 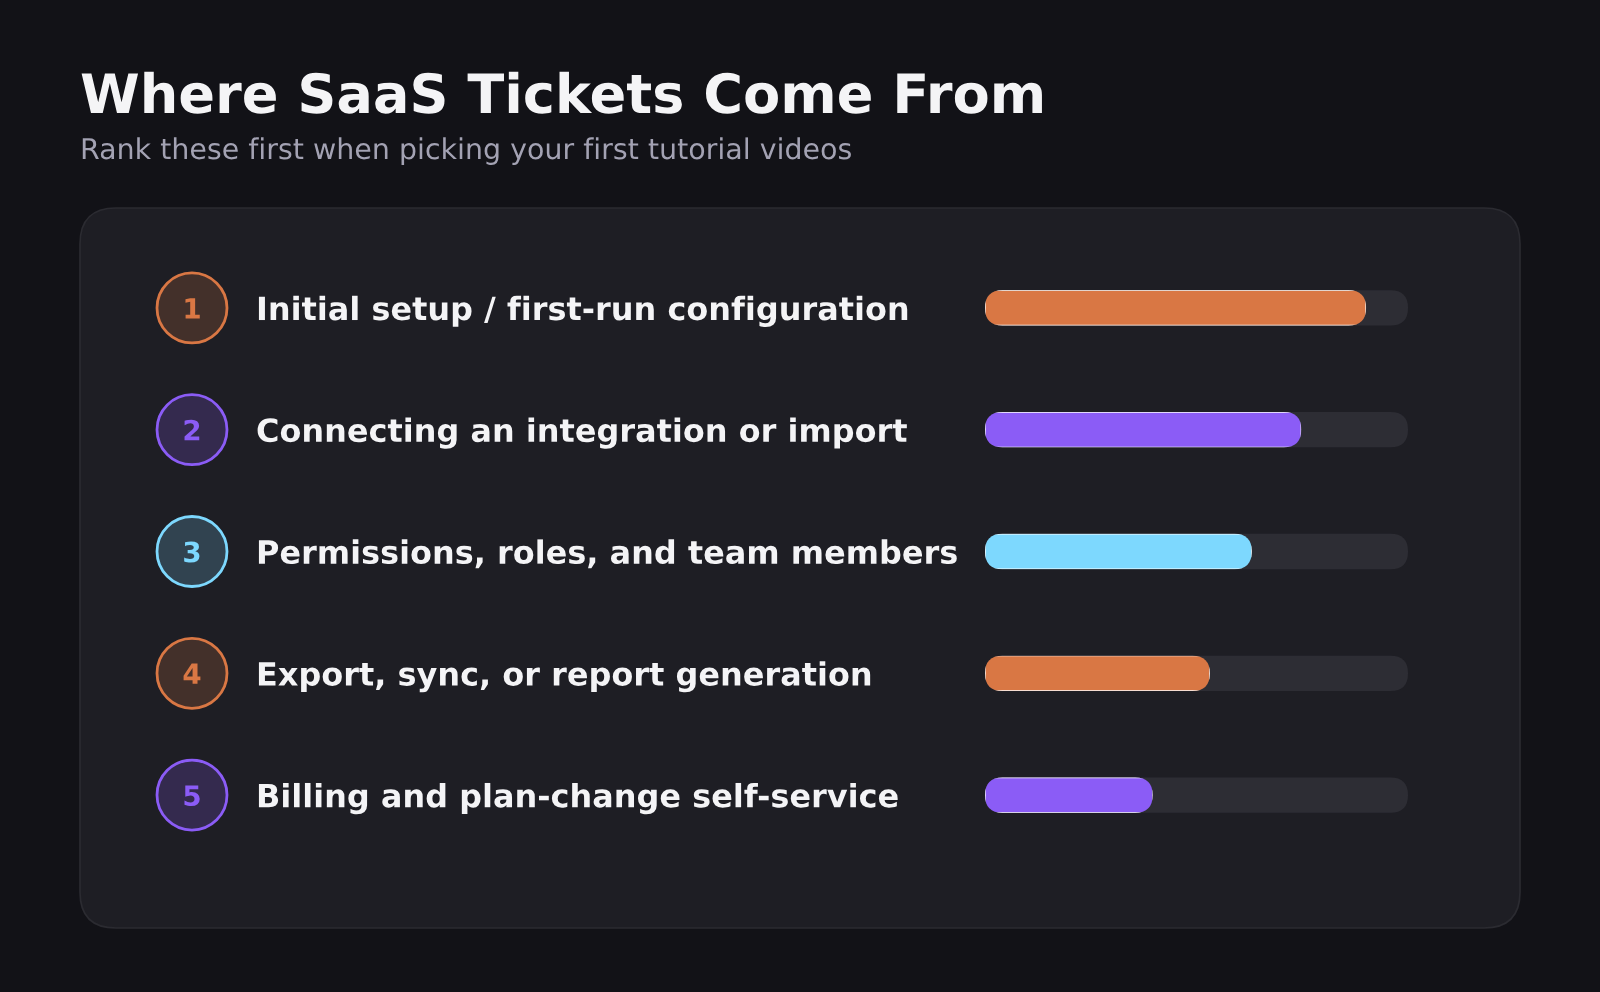 What do you see at coordinates (192, 673) in the screenshot?
I see `text: 4` at bounding box center [192, 673].